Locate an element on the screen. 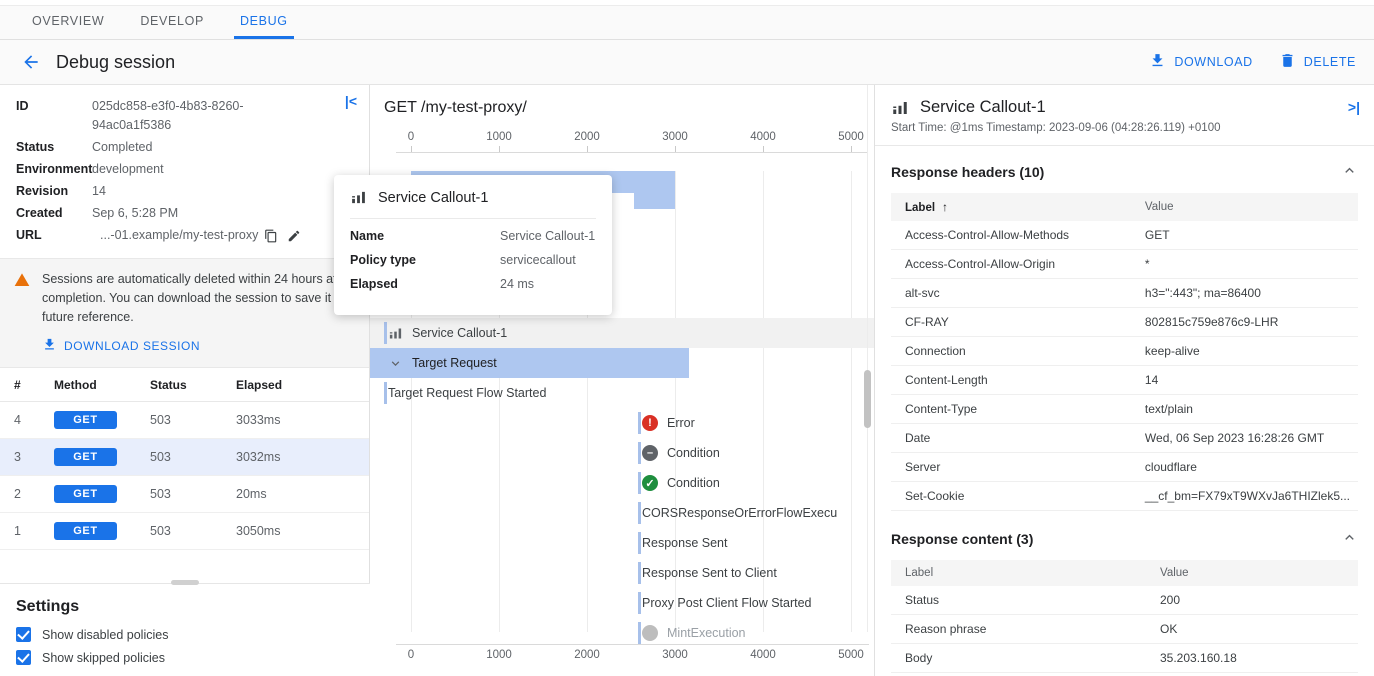 The height and width of the screenshot is (676, 1374). condition-true-icon: ✓ is located at coordinates (650, 483).